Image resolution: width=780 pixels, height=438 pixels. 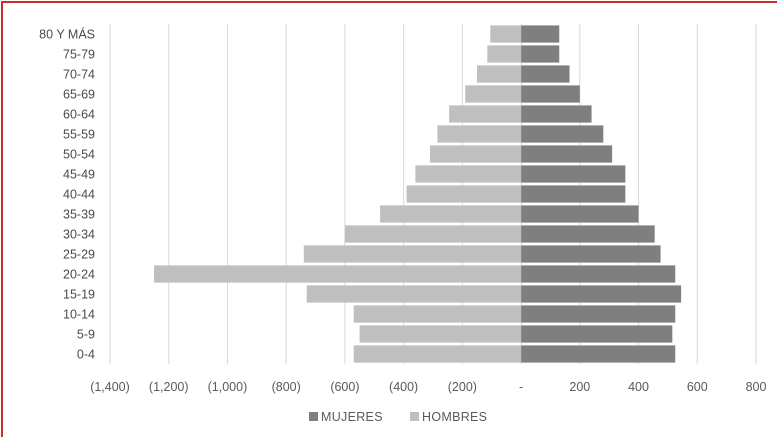 What do you see at coordinates (521, 387) in the screenshot?
I see `x-tick-label: -` at bounding box center [521, 387].